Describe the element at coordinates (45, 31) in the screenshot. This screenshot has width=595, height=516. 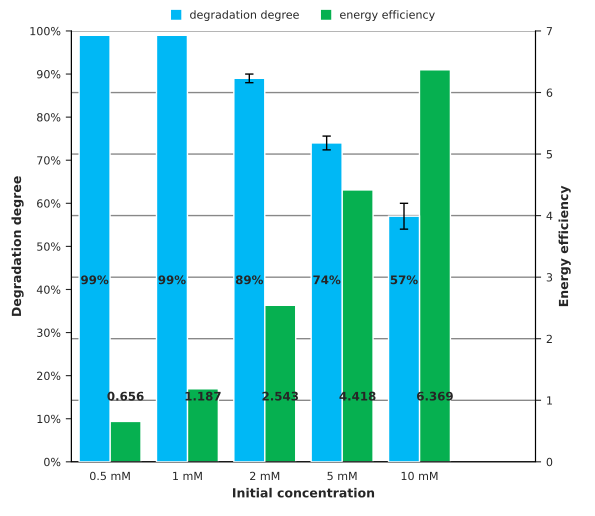
I see `y-tick-label: 100%` at that location.